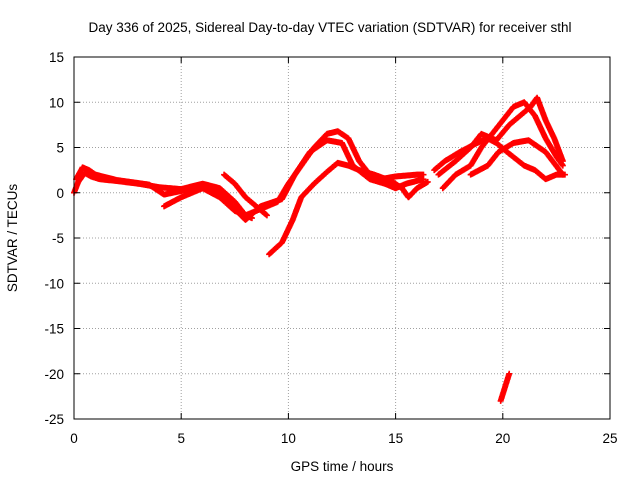 The height and width of the screenshot is (480, 640). Describe the element at coordinates (60, 193) in the screenshot. I see `y-tick-label: 0` at that location.